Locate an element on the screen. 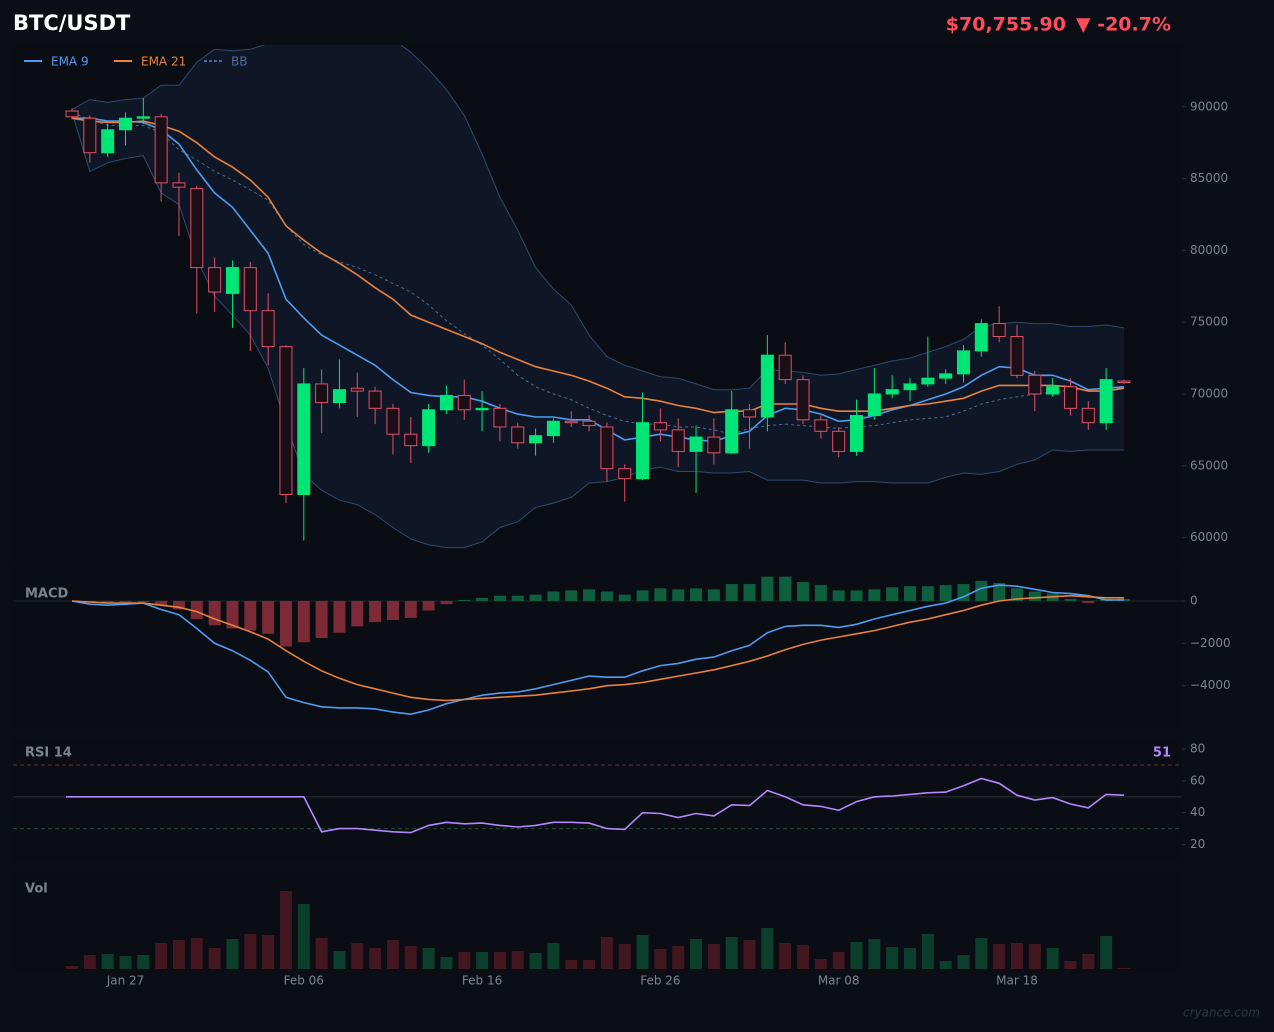  y-tick-label: 60000 is located at coordinates (1209, 537).